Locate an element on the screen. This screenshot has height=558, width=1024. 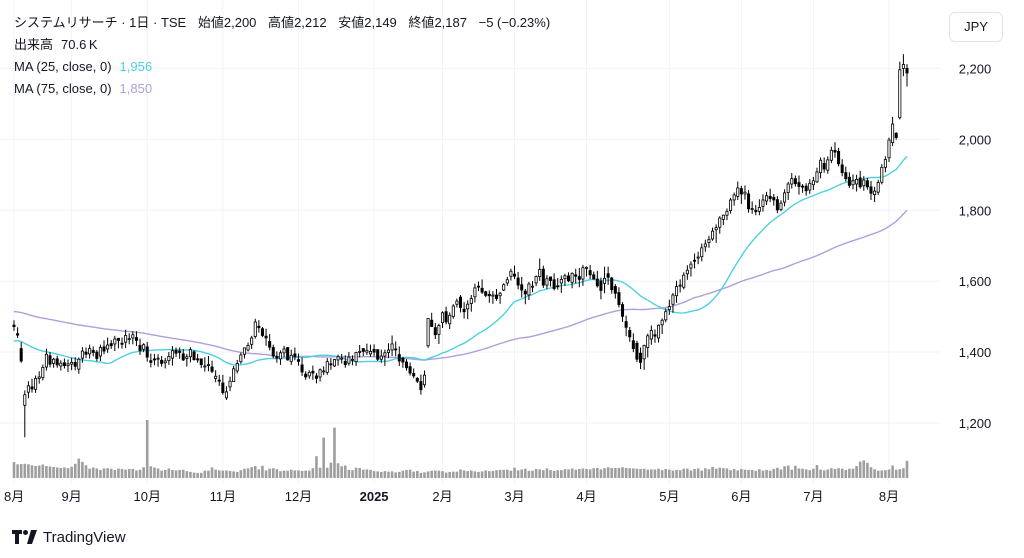
close-label: 終値 is located at coordinates (421, 22).